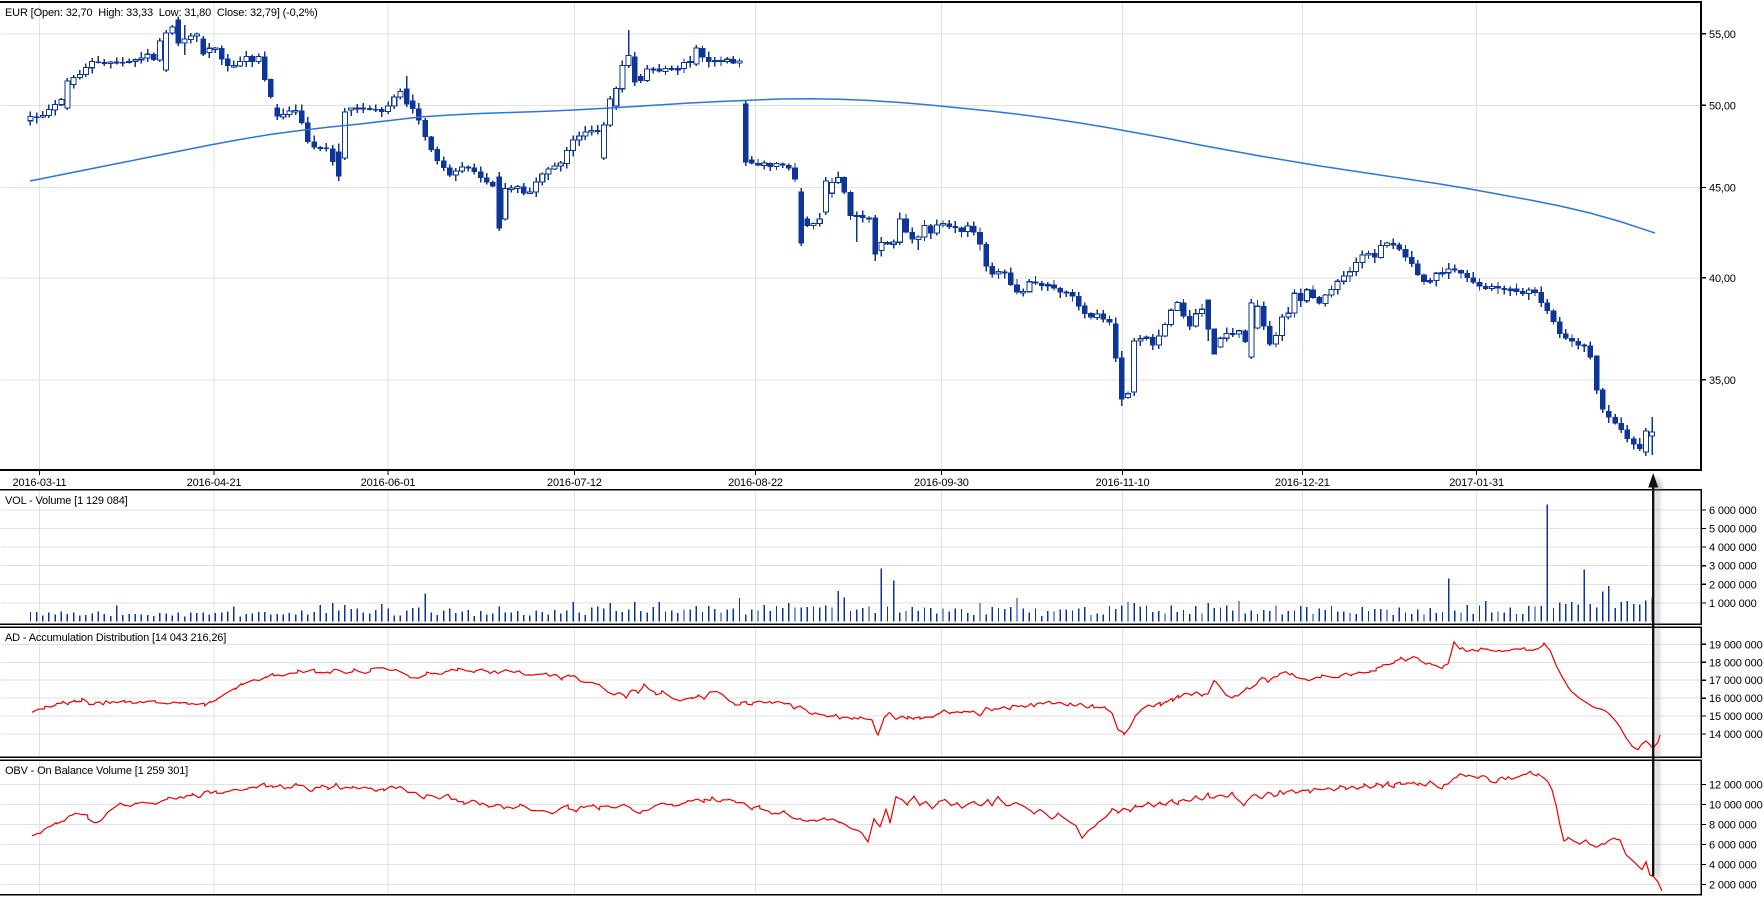  What do you see at coordinates (40, 483) in the screenshot?
I see `svg-text: 2016-03-11` at bounding box center [40, 483].